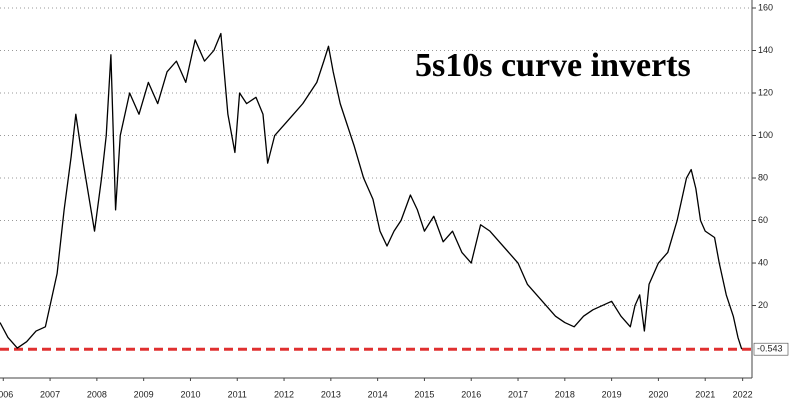 This screenshot has height=404, width=789. I want to click on x-tick-label: 2008, so click(97, 394).